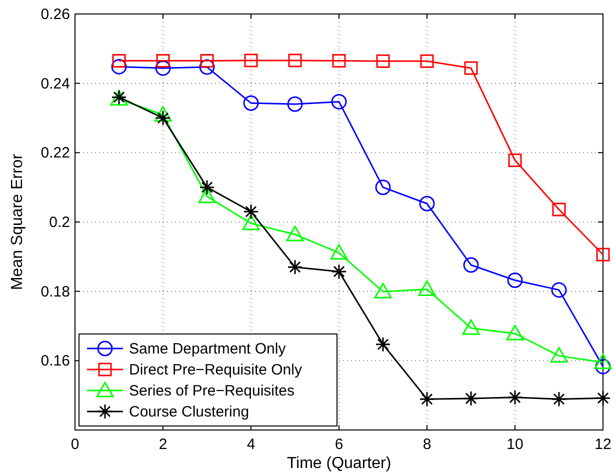  What do you see at coordinates (339, 463) in the screenshot?
I see `x-axis-title: Time (Quarter)` at bounding box center [339, 463].